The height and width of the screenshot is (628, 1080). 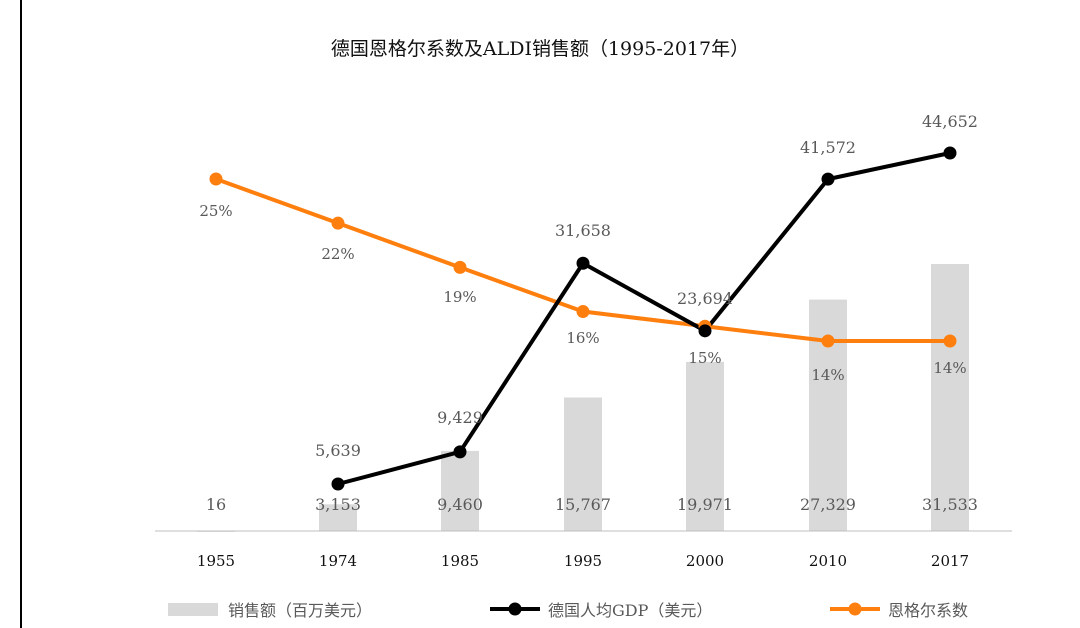 What do you see at coordinates (828, 504) in the screenshot?
I see `bar-label-2010: 27,329` at bounding box center [828, 504].